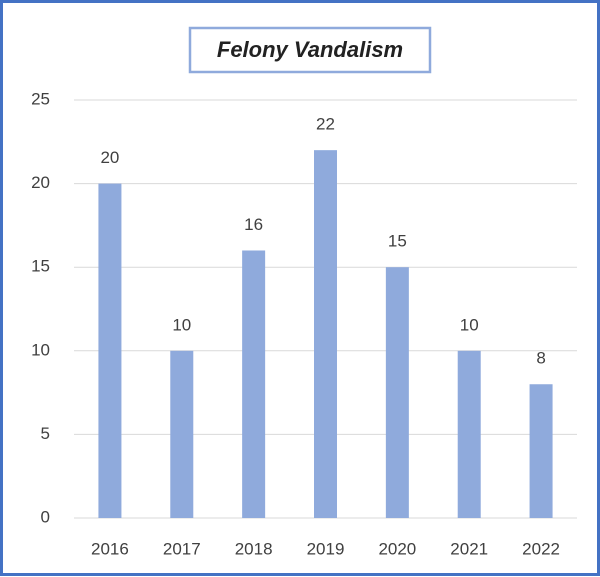 This screenshot has height=577, width=600. I want to click on data-label: 8, so click(540, 358).